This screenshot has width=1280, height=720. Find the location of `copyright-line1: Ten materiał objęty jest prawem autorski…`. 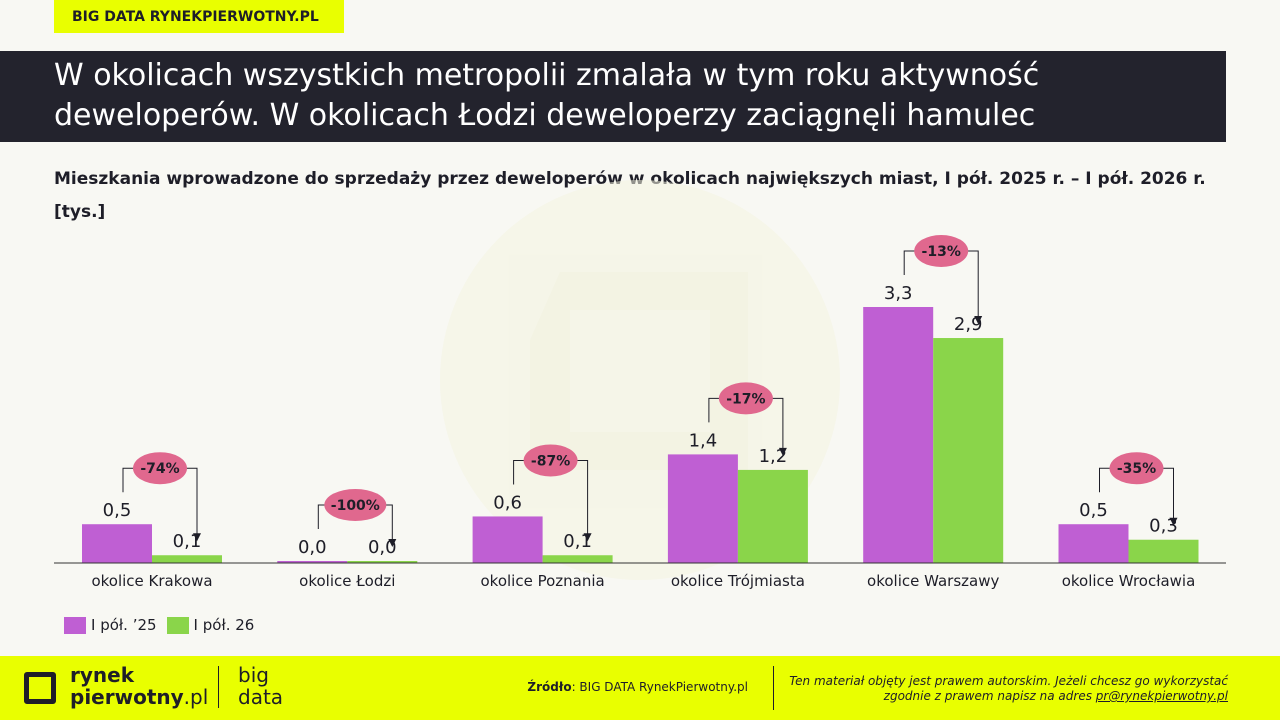

copyright-line1: Ten materiał objęty jest prawem autorski… is located at coordinates (1008, 681).